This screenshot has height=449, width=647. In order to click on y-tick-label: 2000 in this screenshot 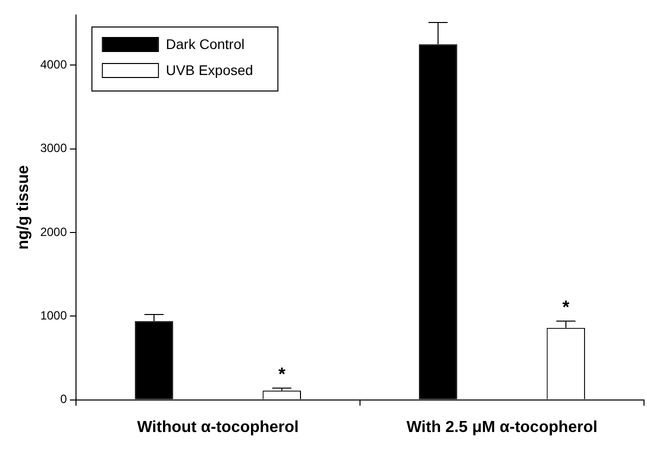, I will do `click(54, 231)`.